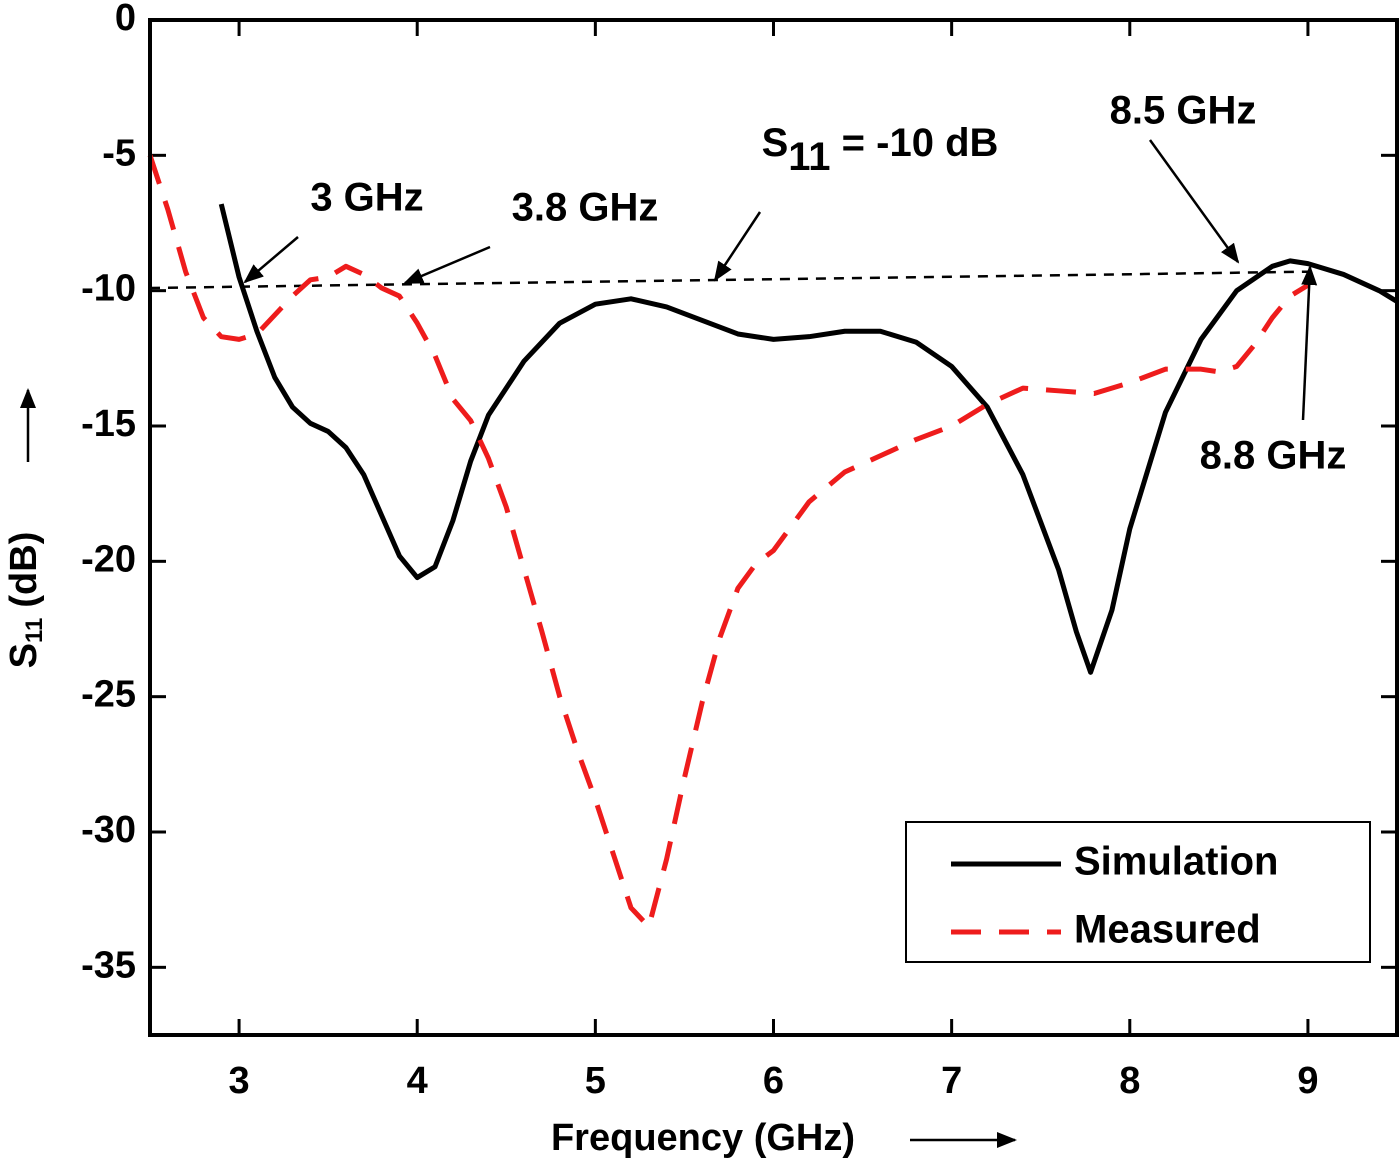 The width and height of the screenshot is (1400, 1163). I want to click on y-axis-label: S11 (dB), so click(25, 600).